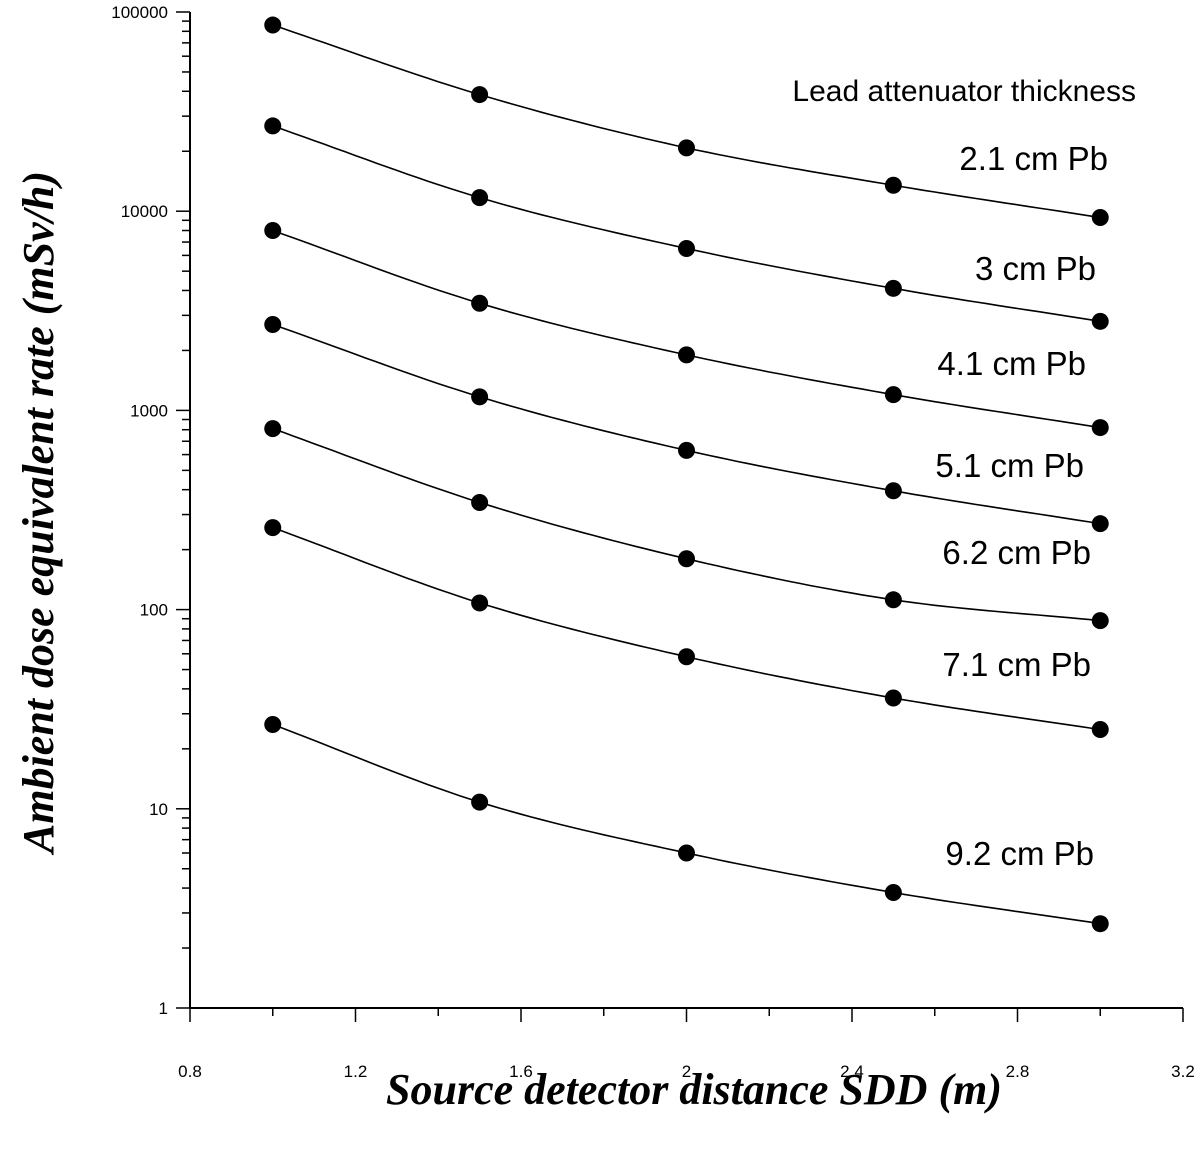 The width and height of the screenshot is (1200, 1149). What do you see at coordinates (686, 1071) in the screenshot?
I see `x-tick-label: 2` at bounding box center [686, 1071].